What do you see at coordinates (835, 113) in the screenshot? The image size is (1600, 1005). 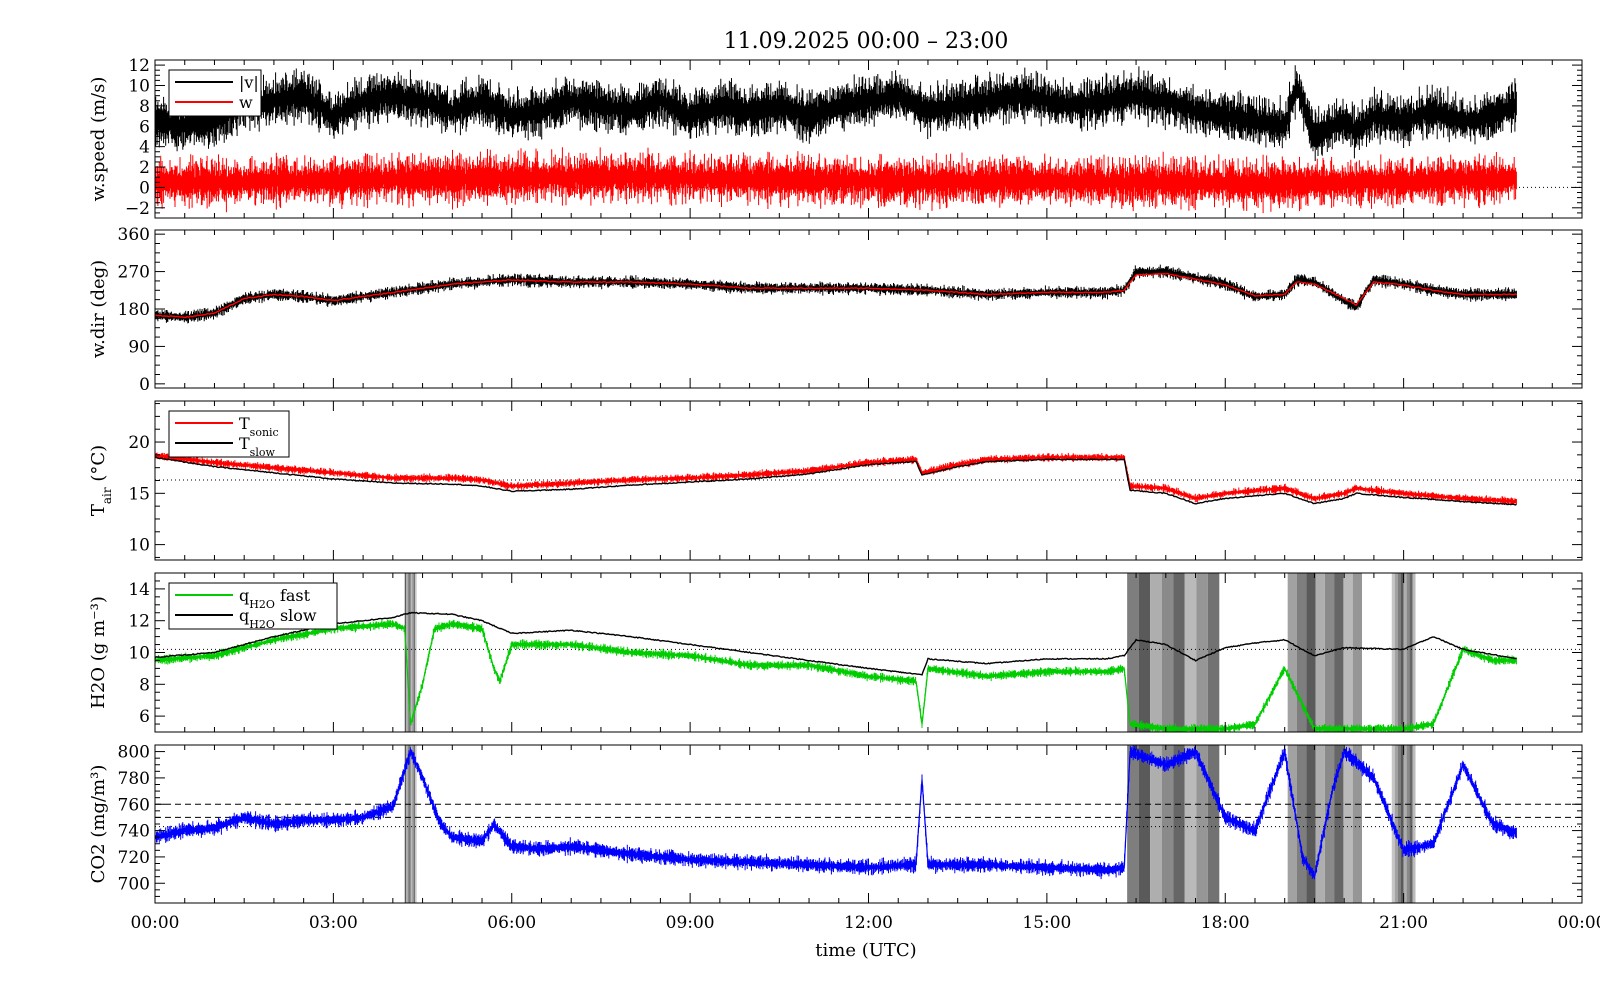 I see `series-band--v-` at bounding box center [835, 113].